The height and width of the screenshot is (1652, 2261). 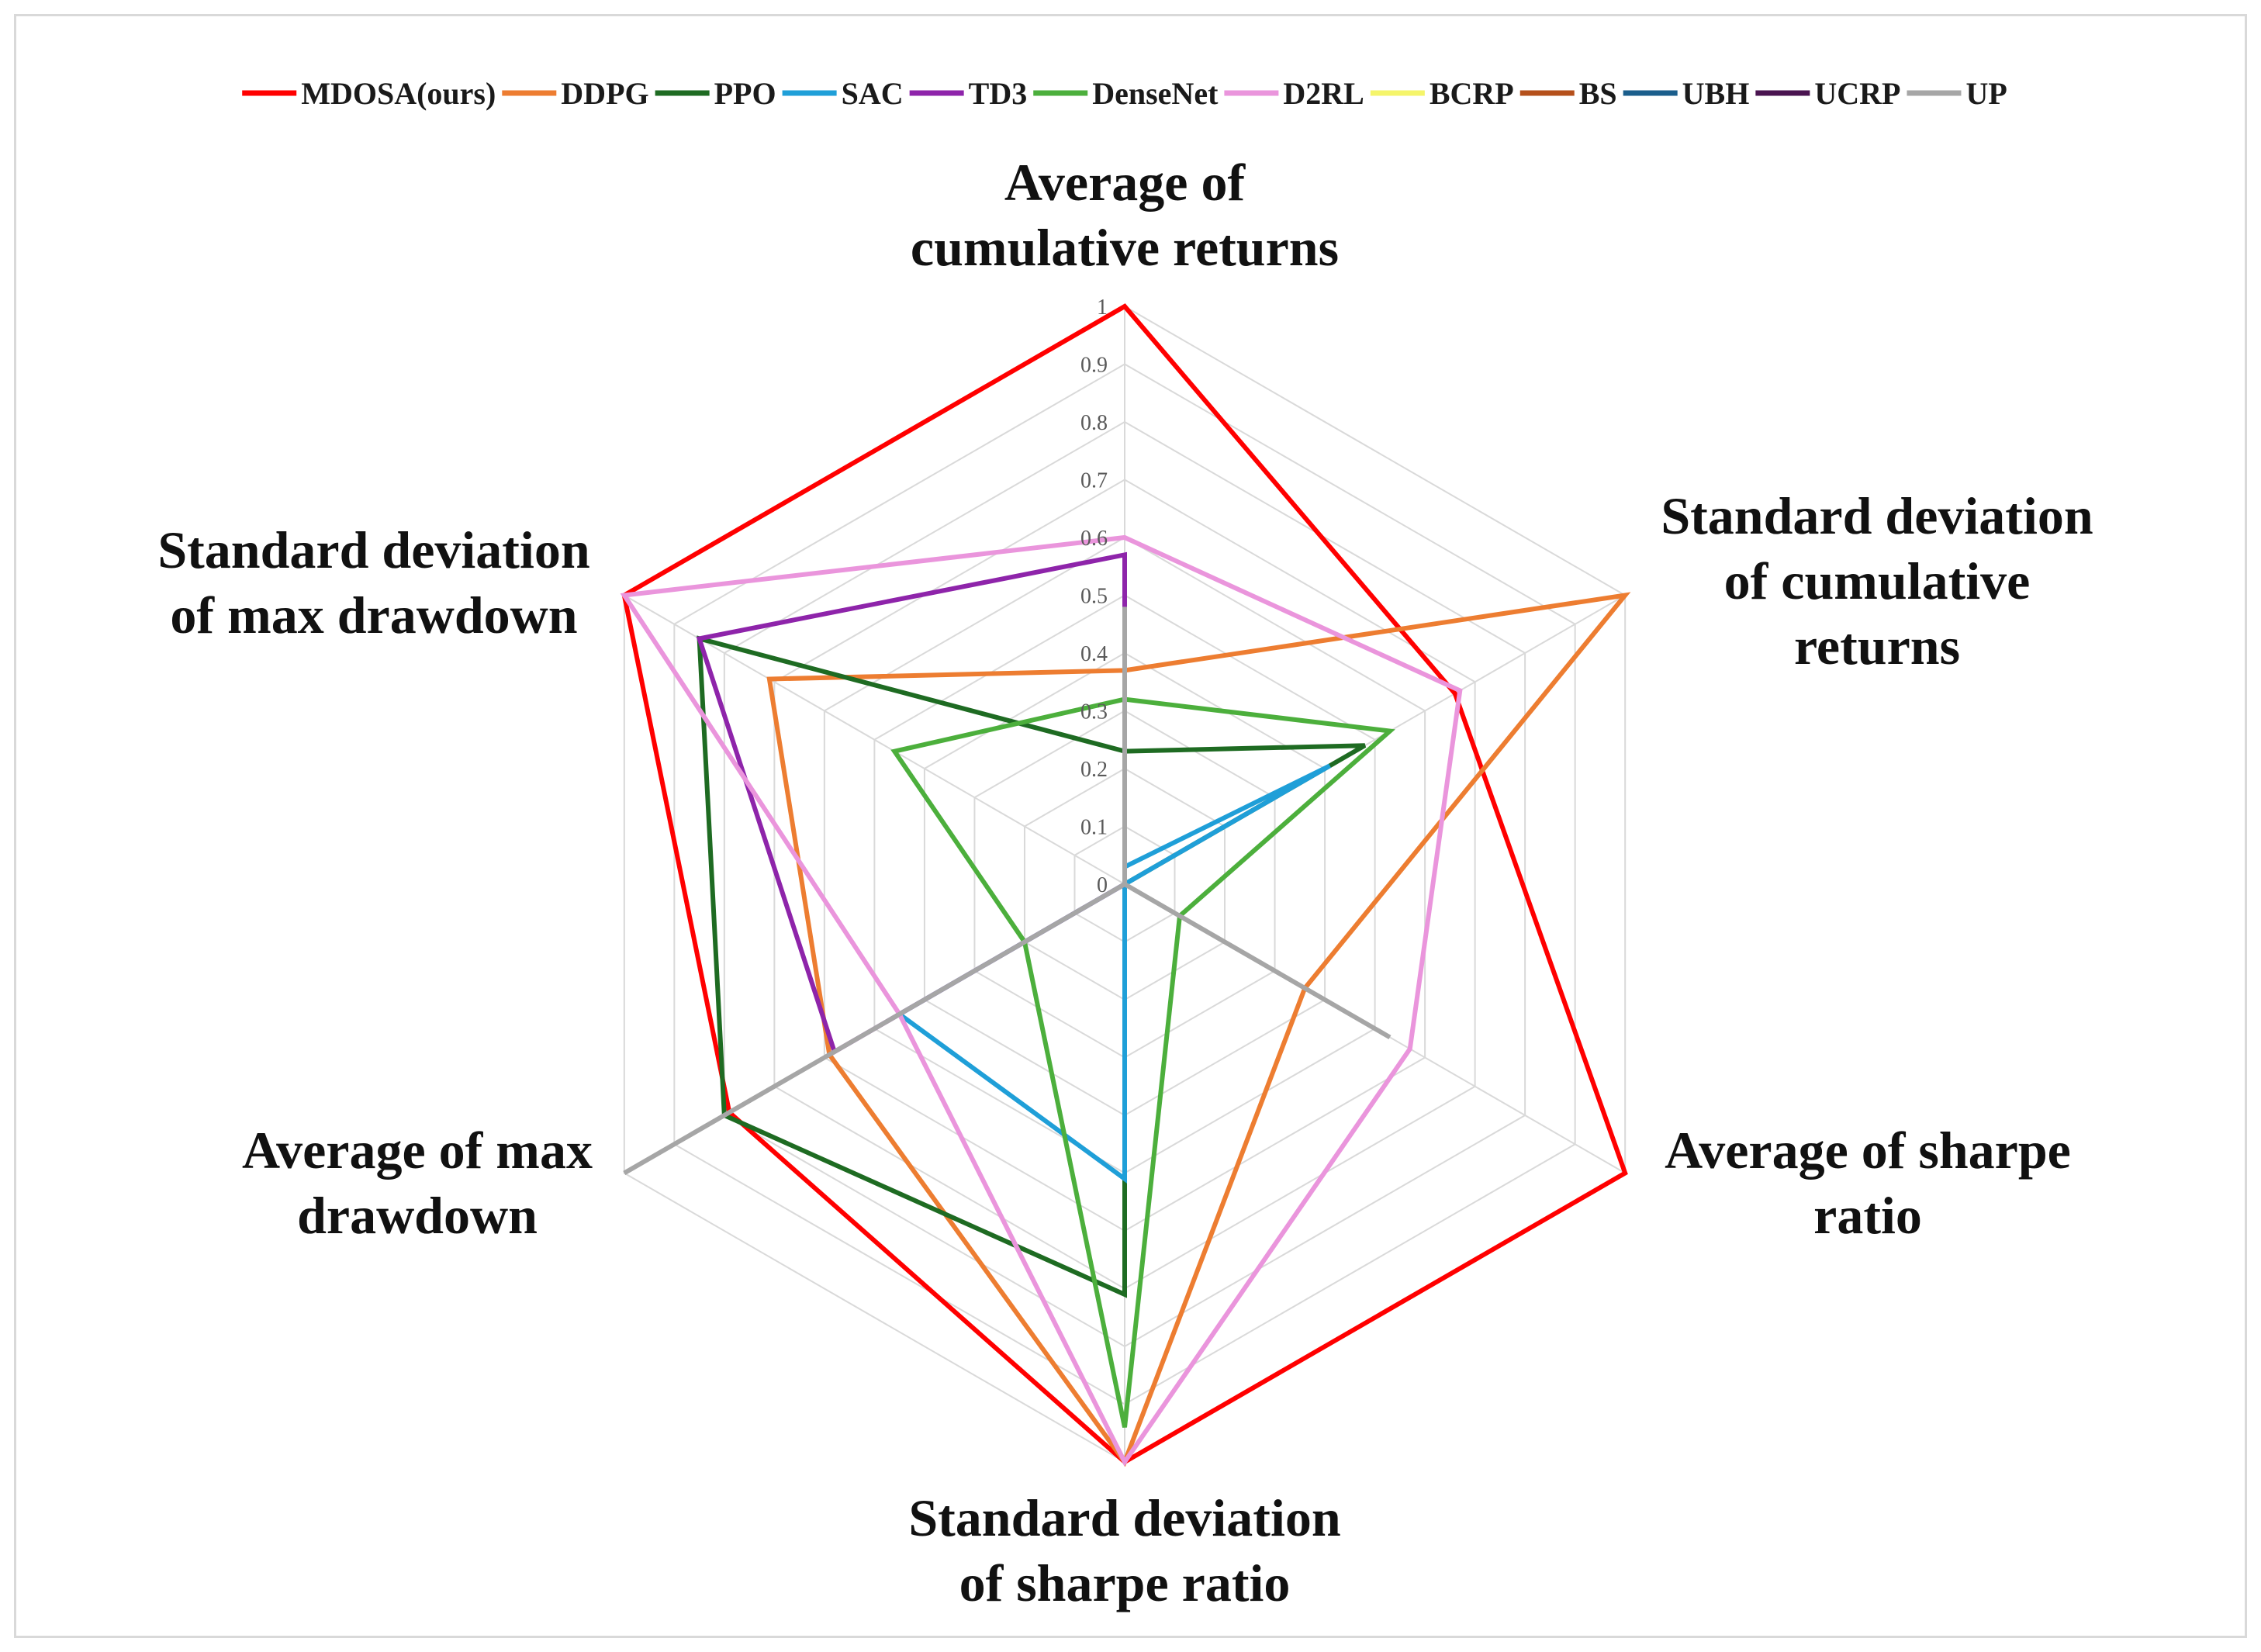 What do you see at coordinates (1094, 481) in the screenshot?
I see `tick-label: 0.7` at bounding box center [1094, 481].